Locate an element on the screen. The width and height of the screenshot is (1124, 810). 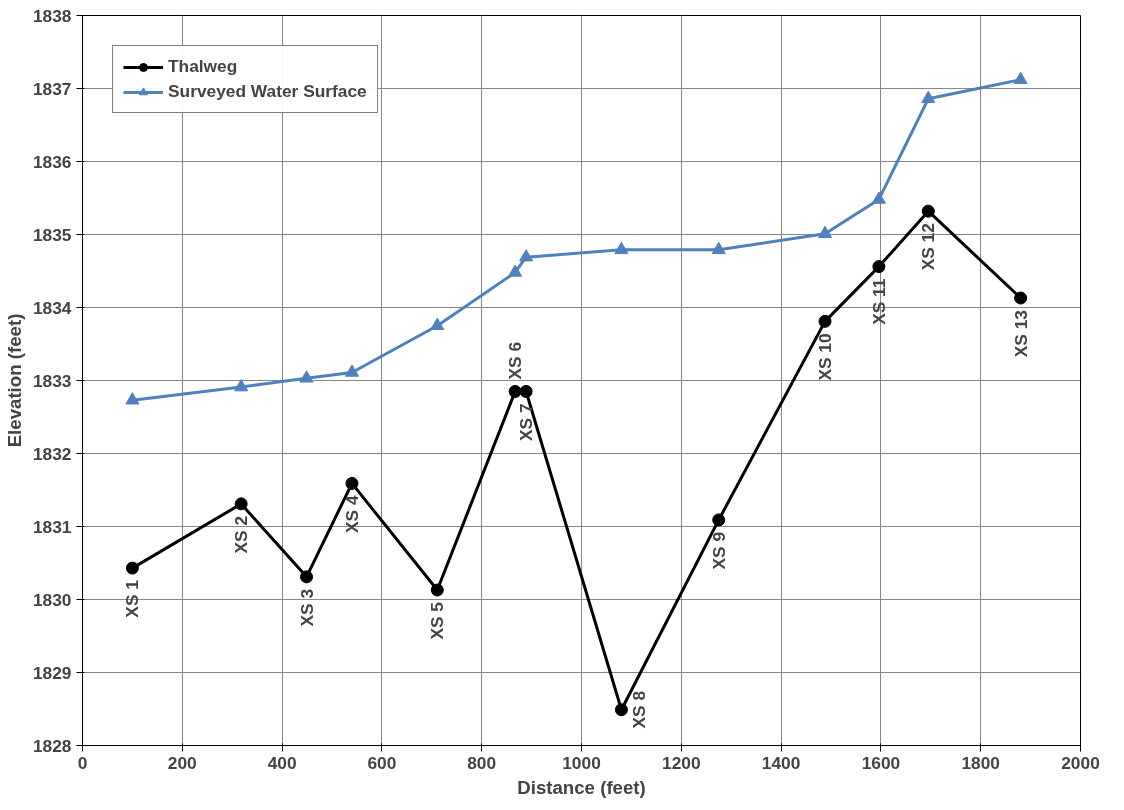
annotation: XS 12 is located at coordinates (928, 247).